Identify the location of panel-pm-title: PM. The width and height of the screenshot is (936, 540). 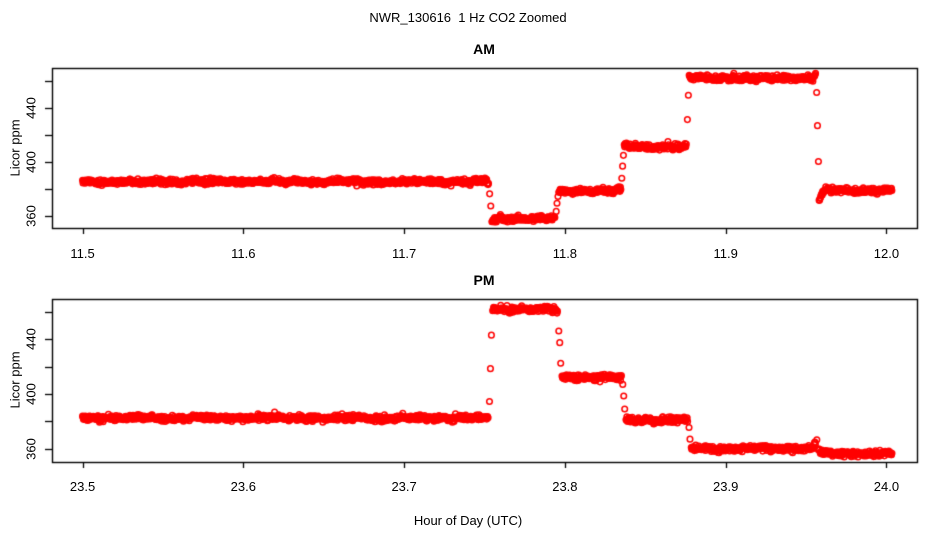
(484, 280).